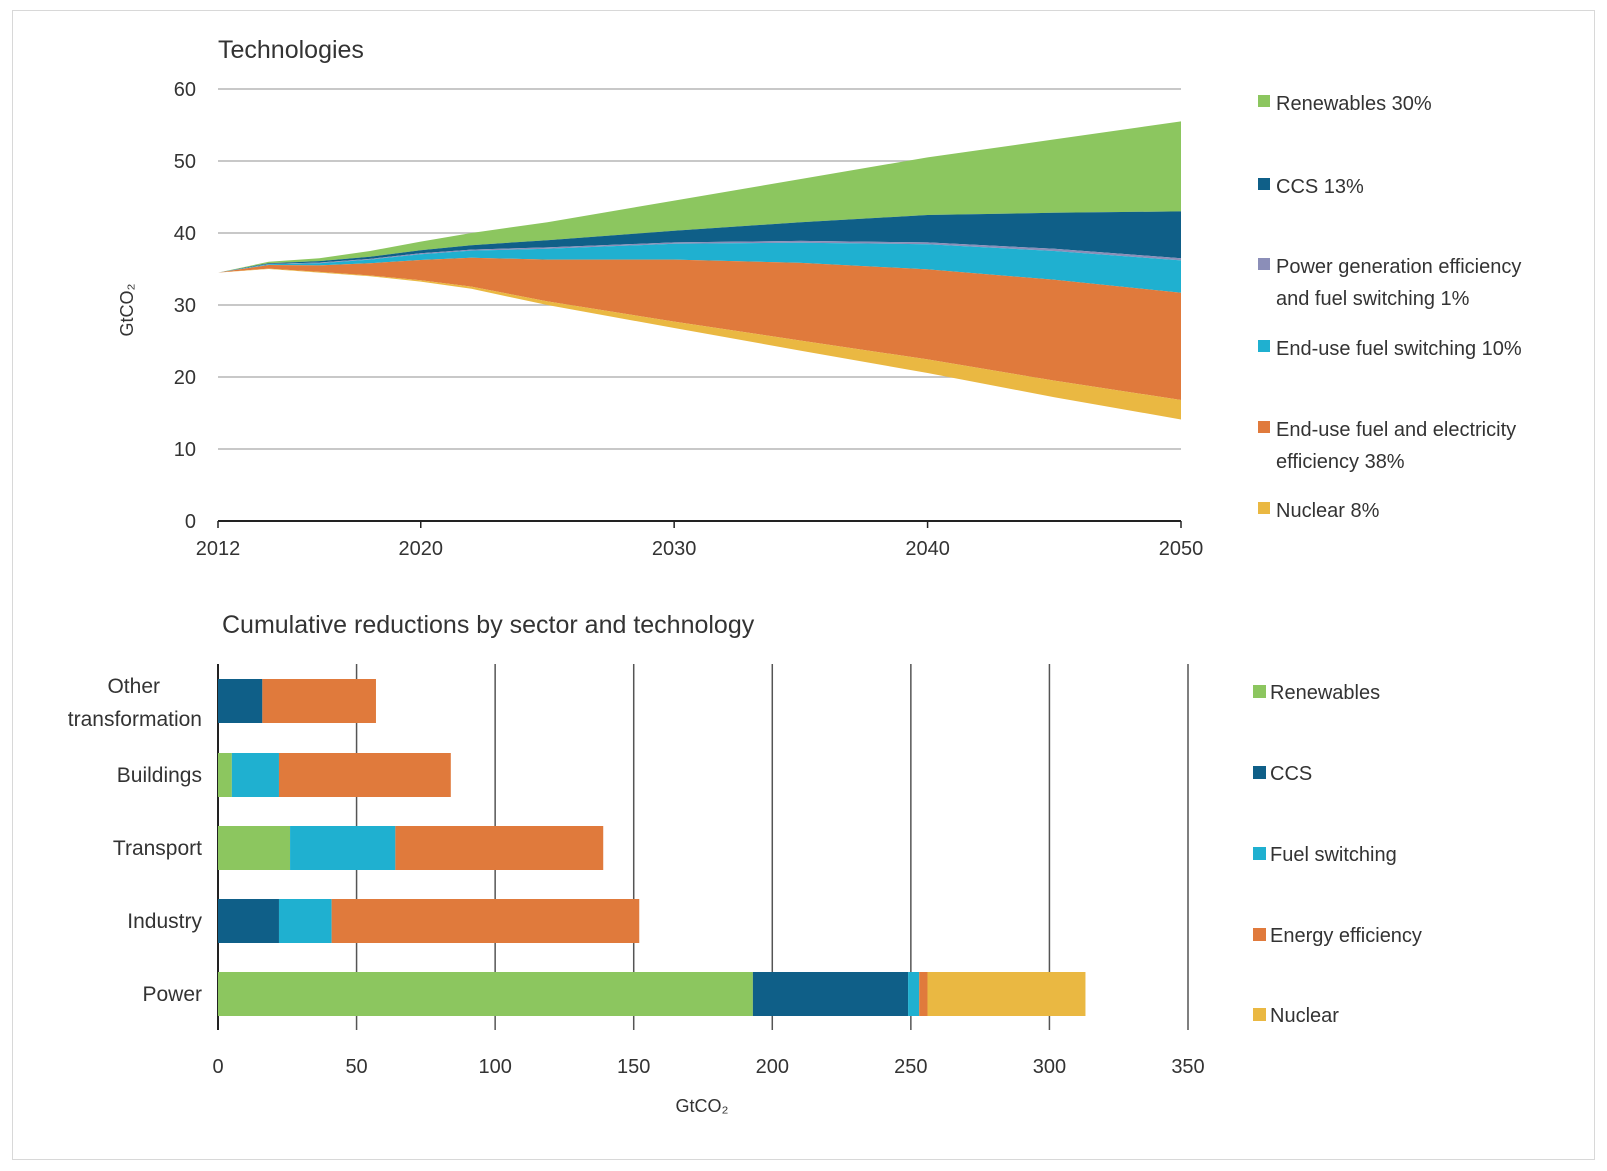  I want to click on area-chart-y-axis-label: GtCO₂, so click(127, 309).